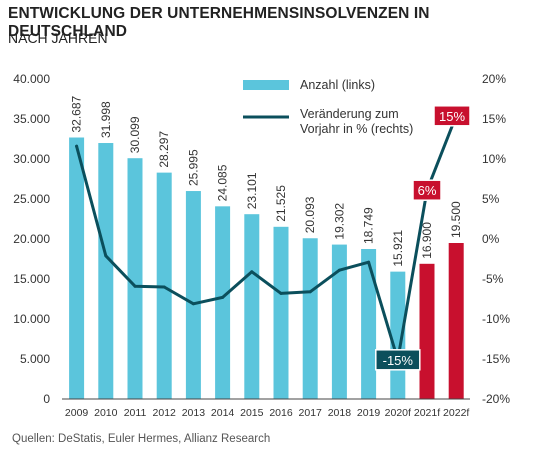 The height and width of the screenshot is (455, 540). I want to click on x-tick-label: 2009, so click(77, 413).